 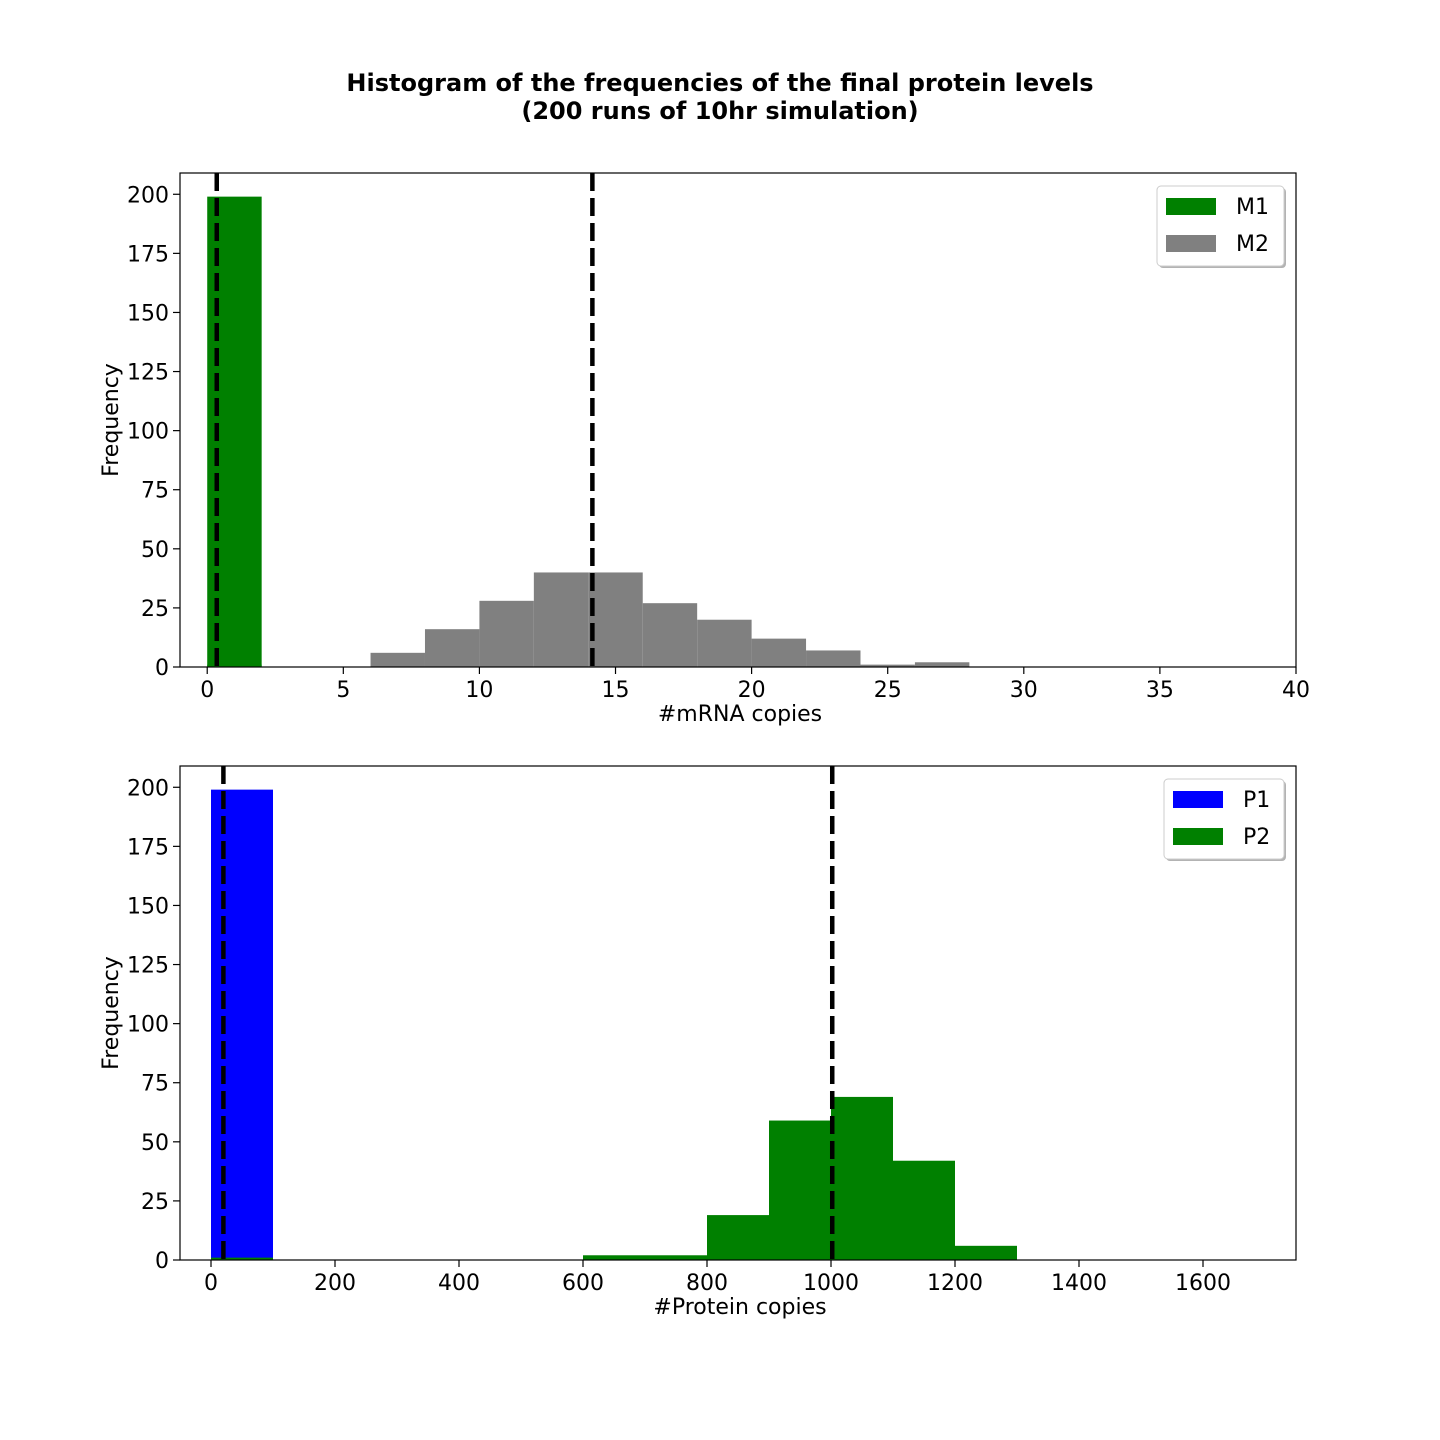 What do you see at coordinates (148, 432) in the screenshot?
I see `p1-y-tick-label: 100` at bounding box center [148, 432].